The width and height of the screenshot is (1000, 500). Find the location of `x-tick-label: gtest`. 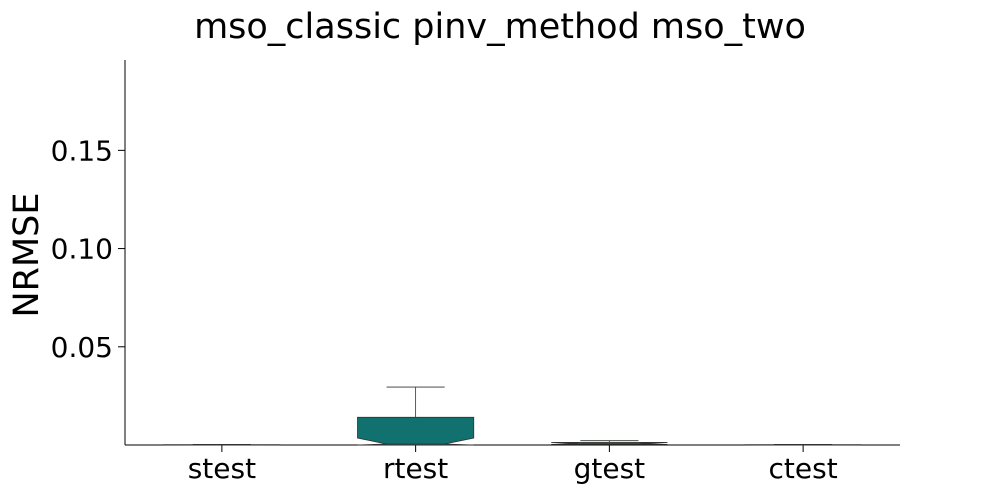

x-tick-label: gtest is located at coordinates (610, 468).